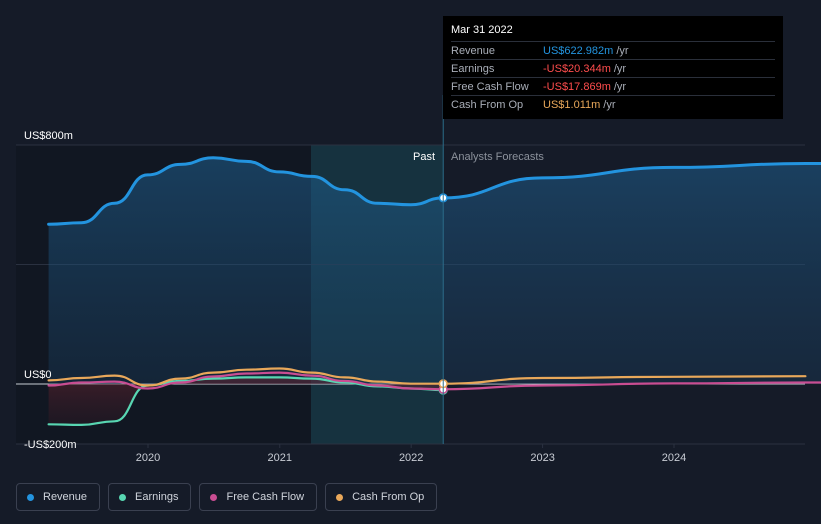  I want to click on tooltip-row: Cash From Op US$1.011m/yr, so click(613, 104).